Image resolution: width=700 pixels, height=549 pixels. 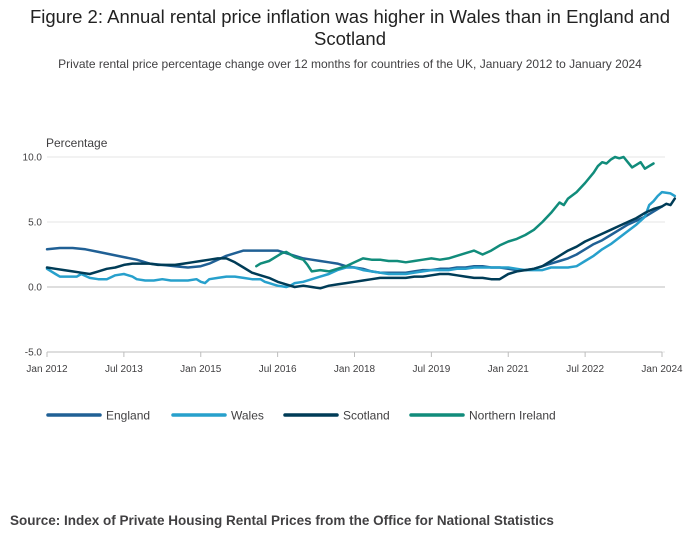 I want to click on x-tick-label: Jul 2013, so click(x=124, y=369).